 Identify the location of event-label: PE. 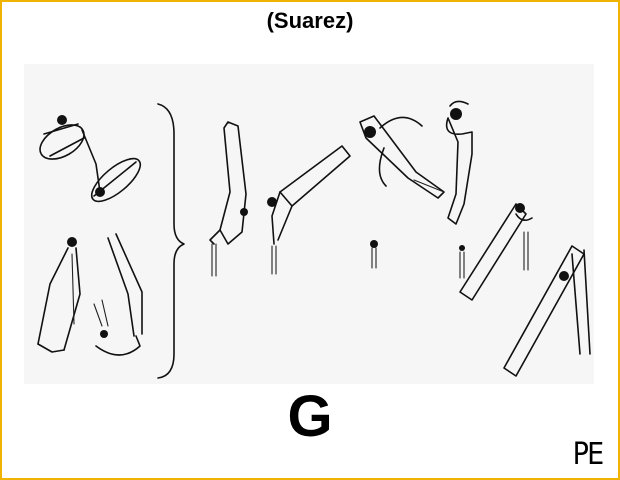
(588, 454).